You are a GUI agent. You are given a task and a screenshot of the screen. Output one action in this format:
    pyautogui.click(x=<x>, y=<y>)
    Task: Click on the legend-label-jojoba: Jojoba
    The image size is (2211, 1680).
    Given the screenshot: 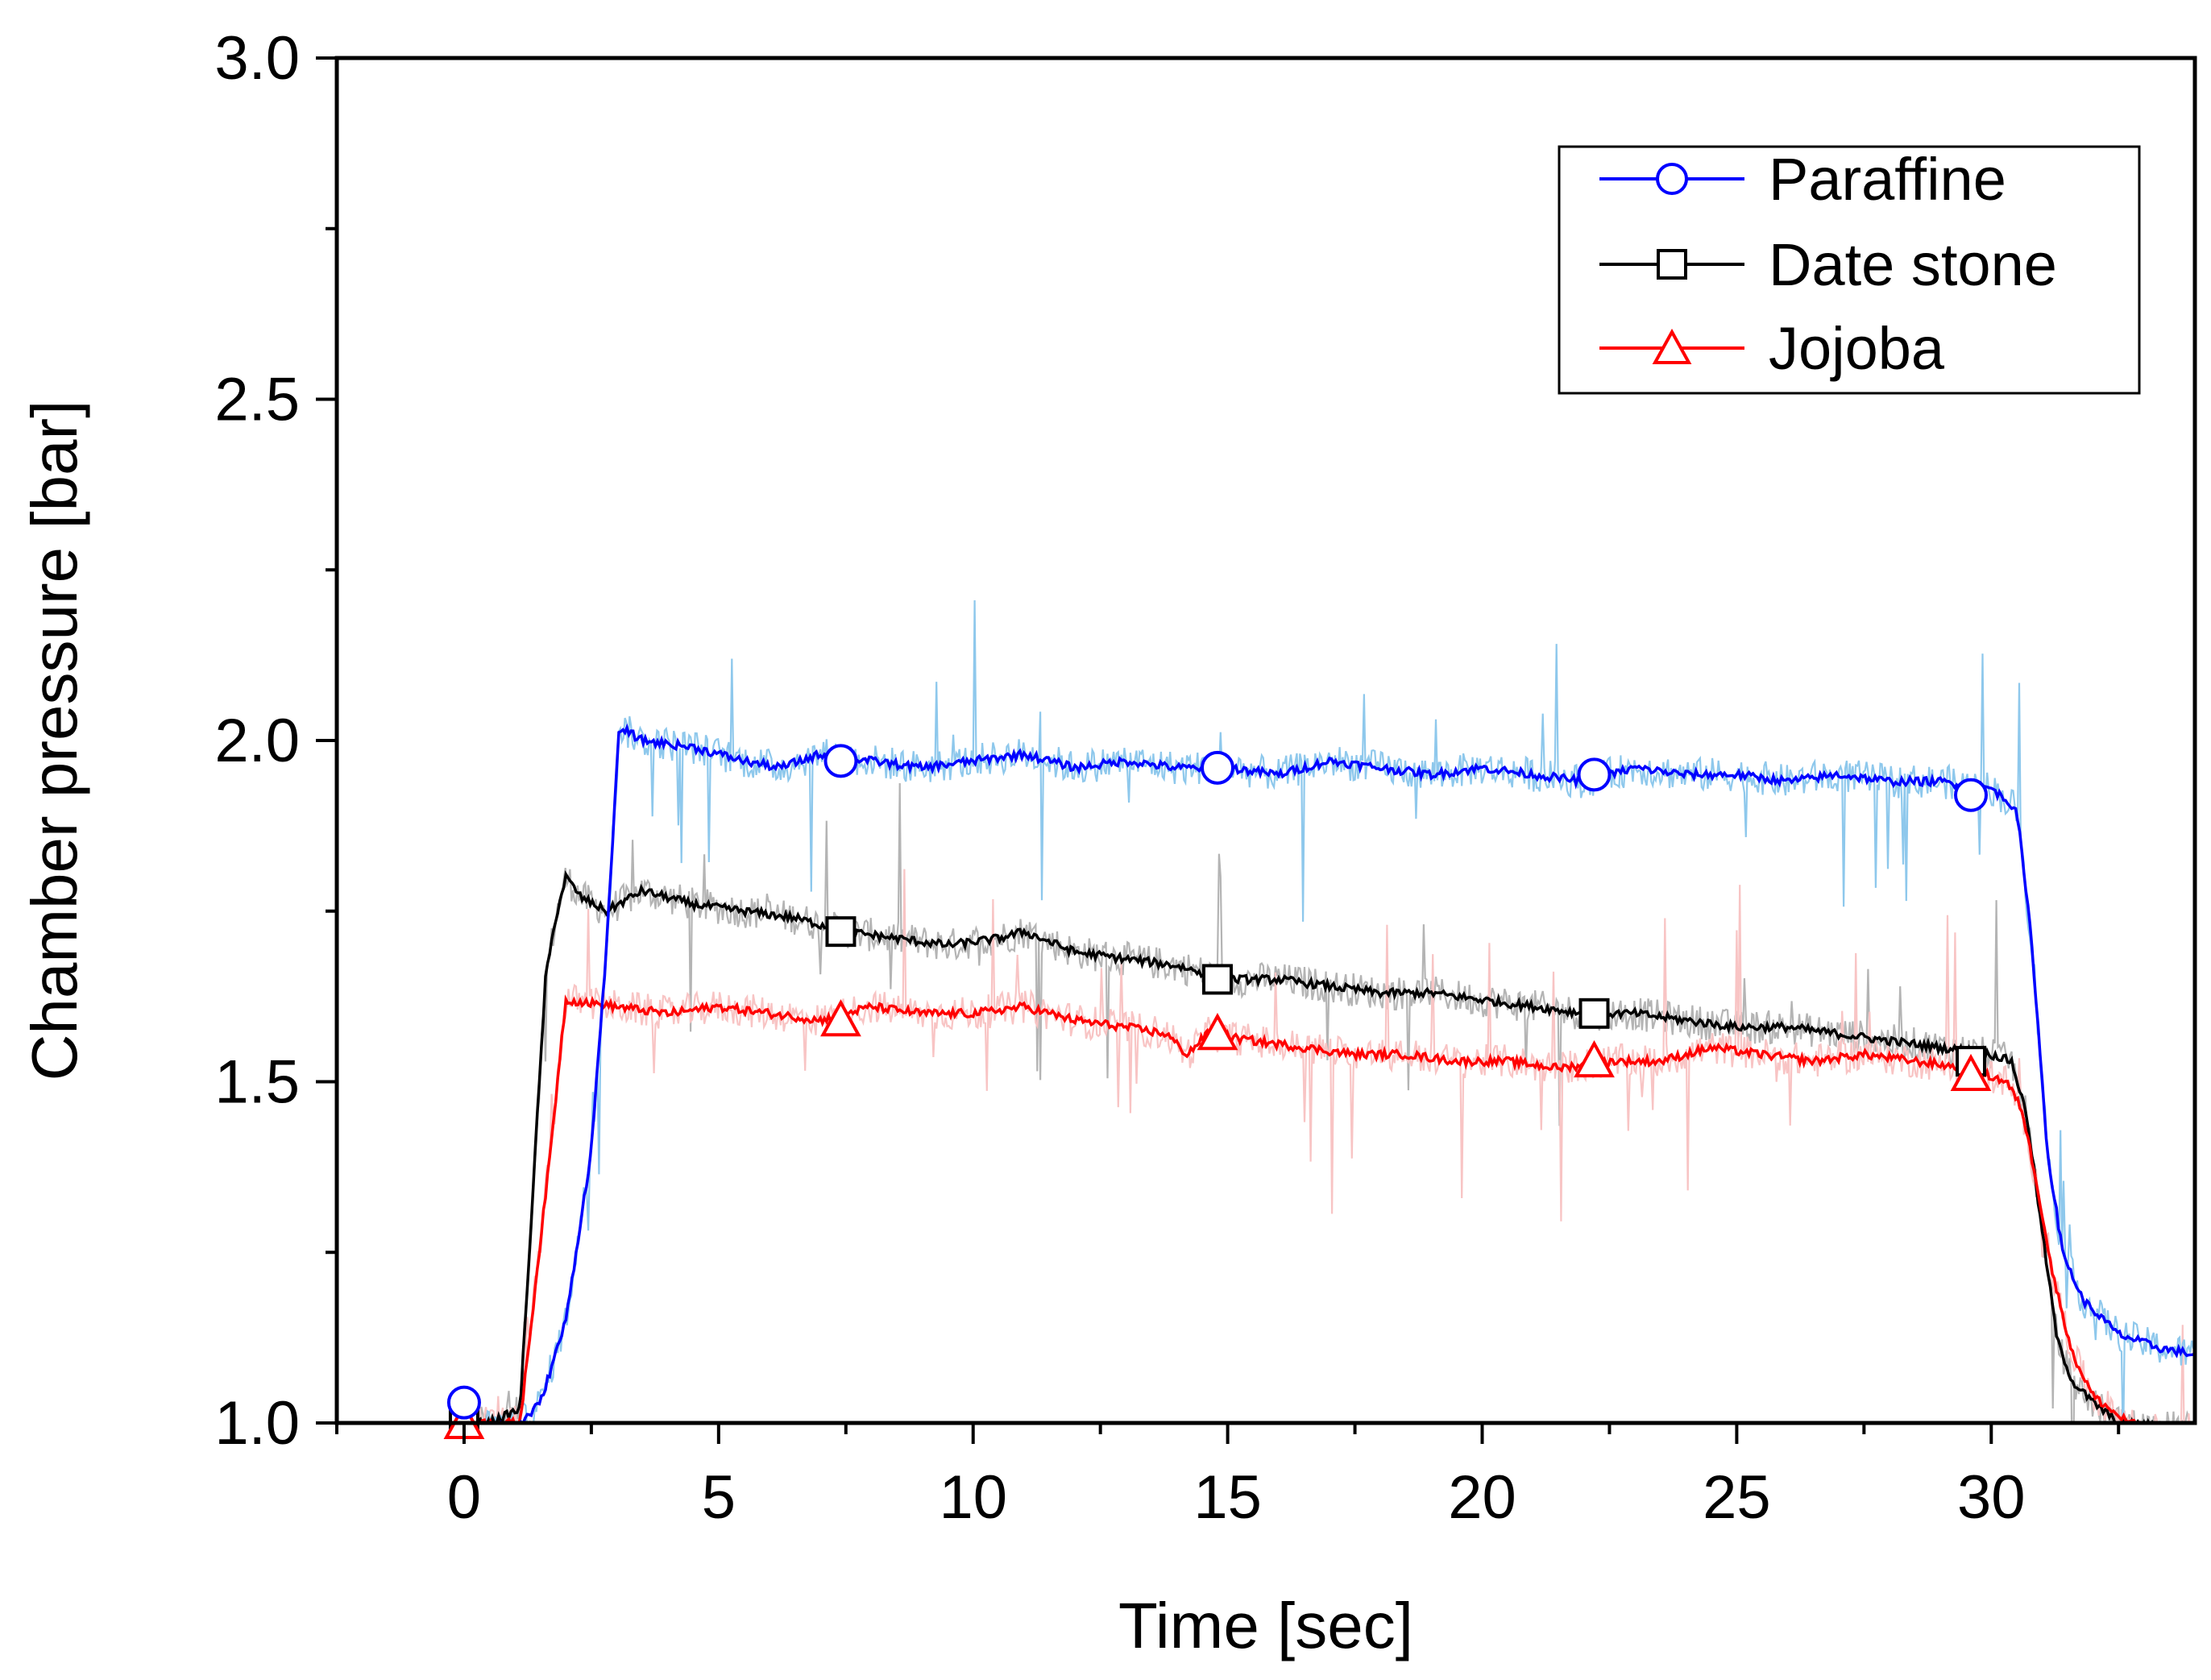 What is the action you would take?
    pyautogui.click(x=1857, y=348)
    